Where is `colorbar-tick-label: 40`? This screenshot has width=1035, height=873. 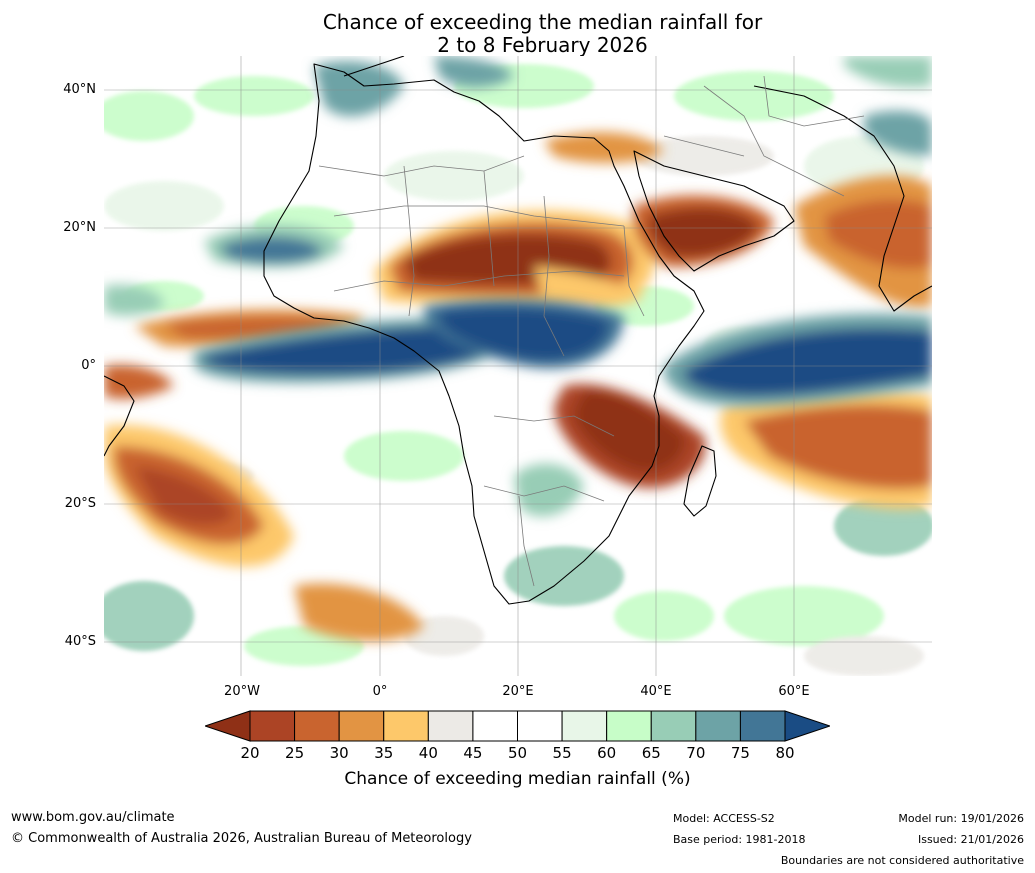 colorbar-tick-label: 40 is located at coordinates (428, 753).